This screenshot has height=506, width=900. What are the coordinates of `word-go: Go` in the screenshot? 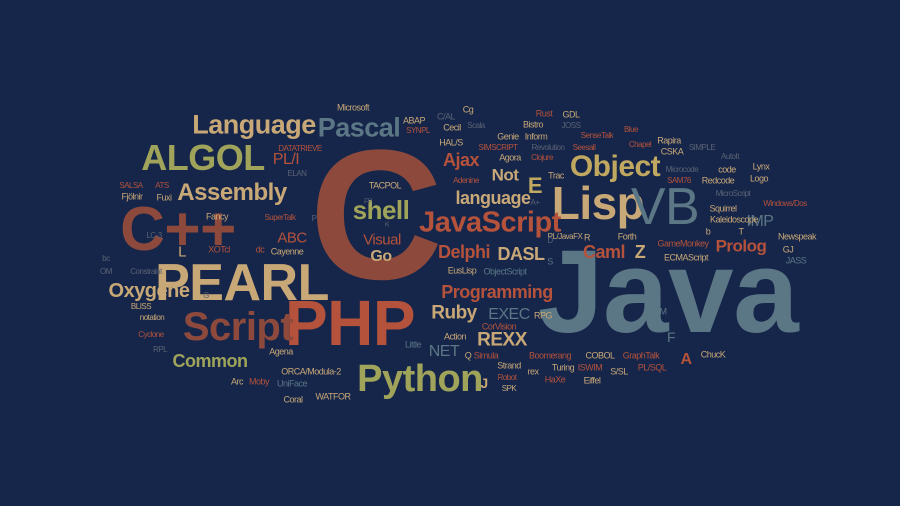 It's located at (381, 256).